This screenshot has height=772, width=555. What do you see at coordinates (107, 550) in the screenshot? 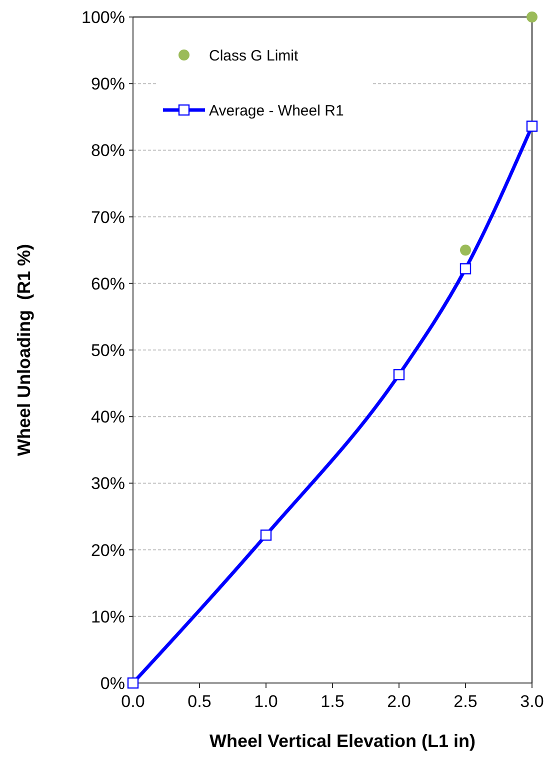
I see `y-tick-label: 20%` at bounding box center [107, 550].